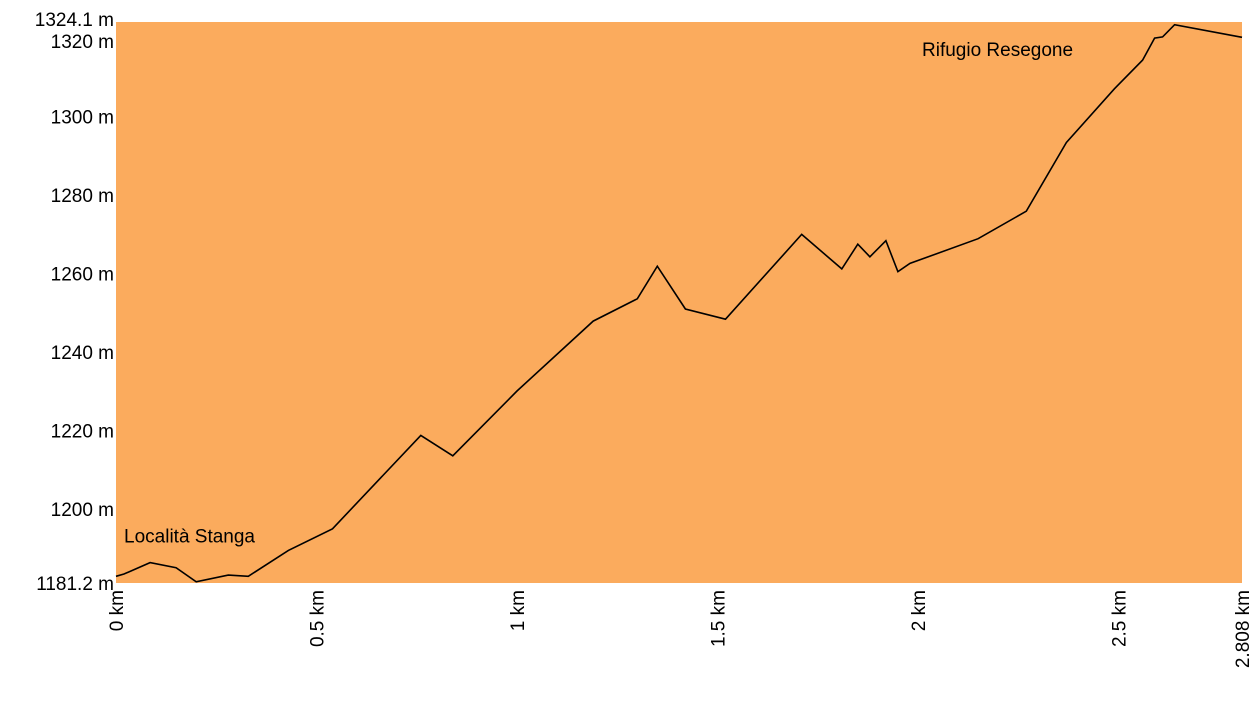 The height and width of the screenshot is (702, 1250). Describe the element at coordinates (189, 537) in the screenshot. I see `annotation-label: Località Stanga` at that location.